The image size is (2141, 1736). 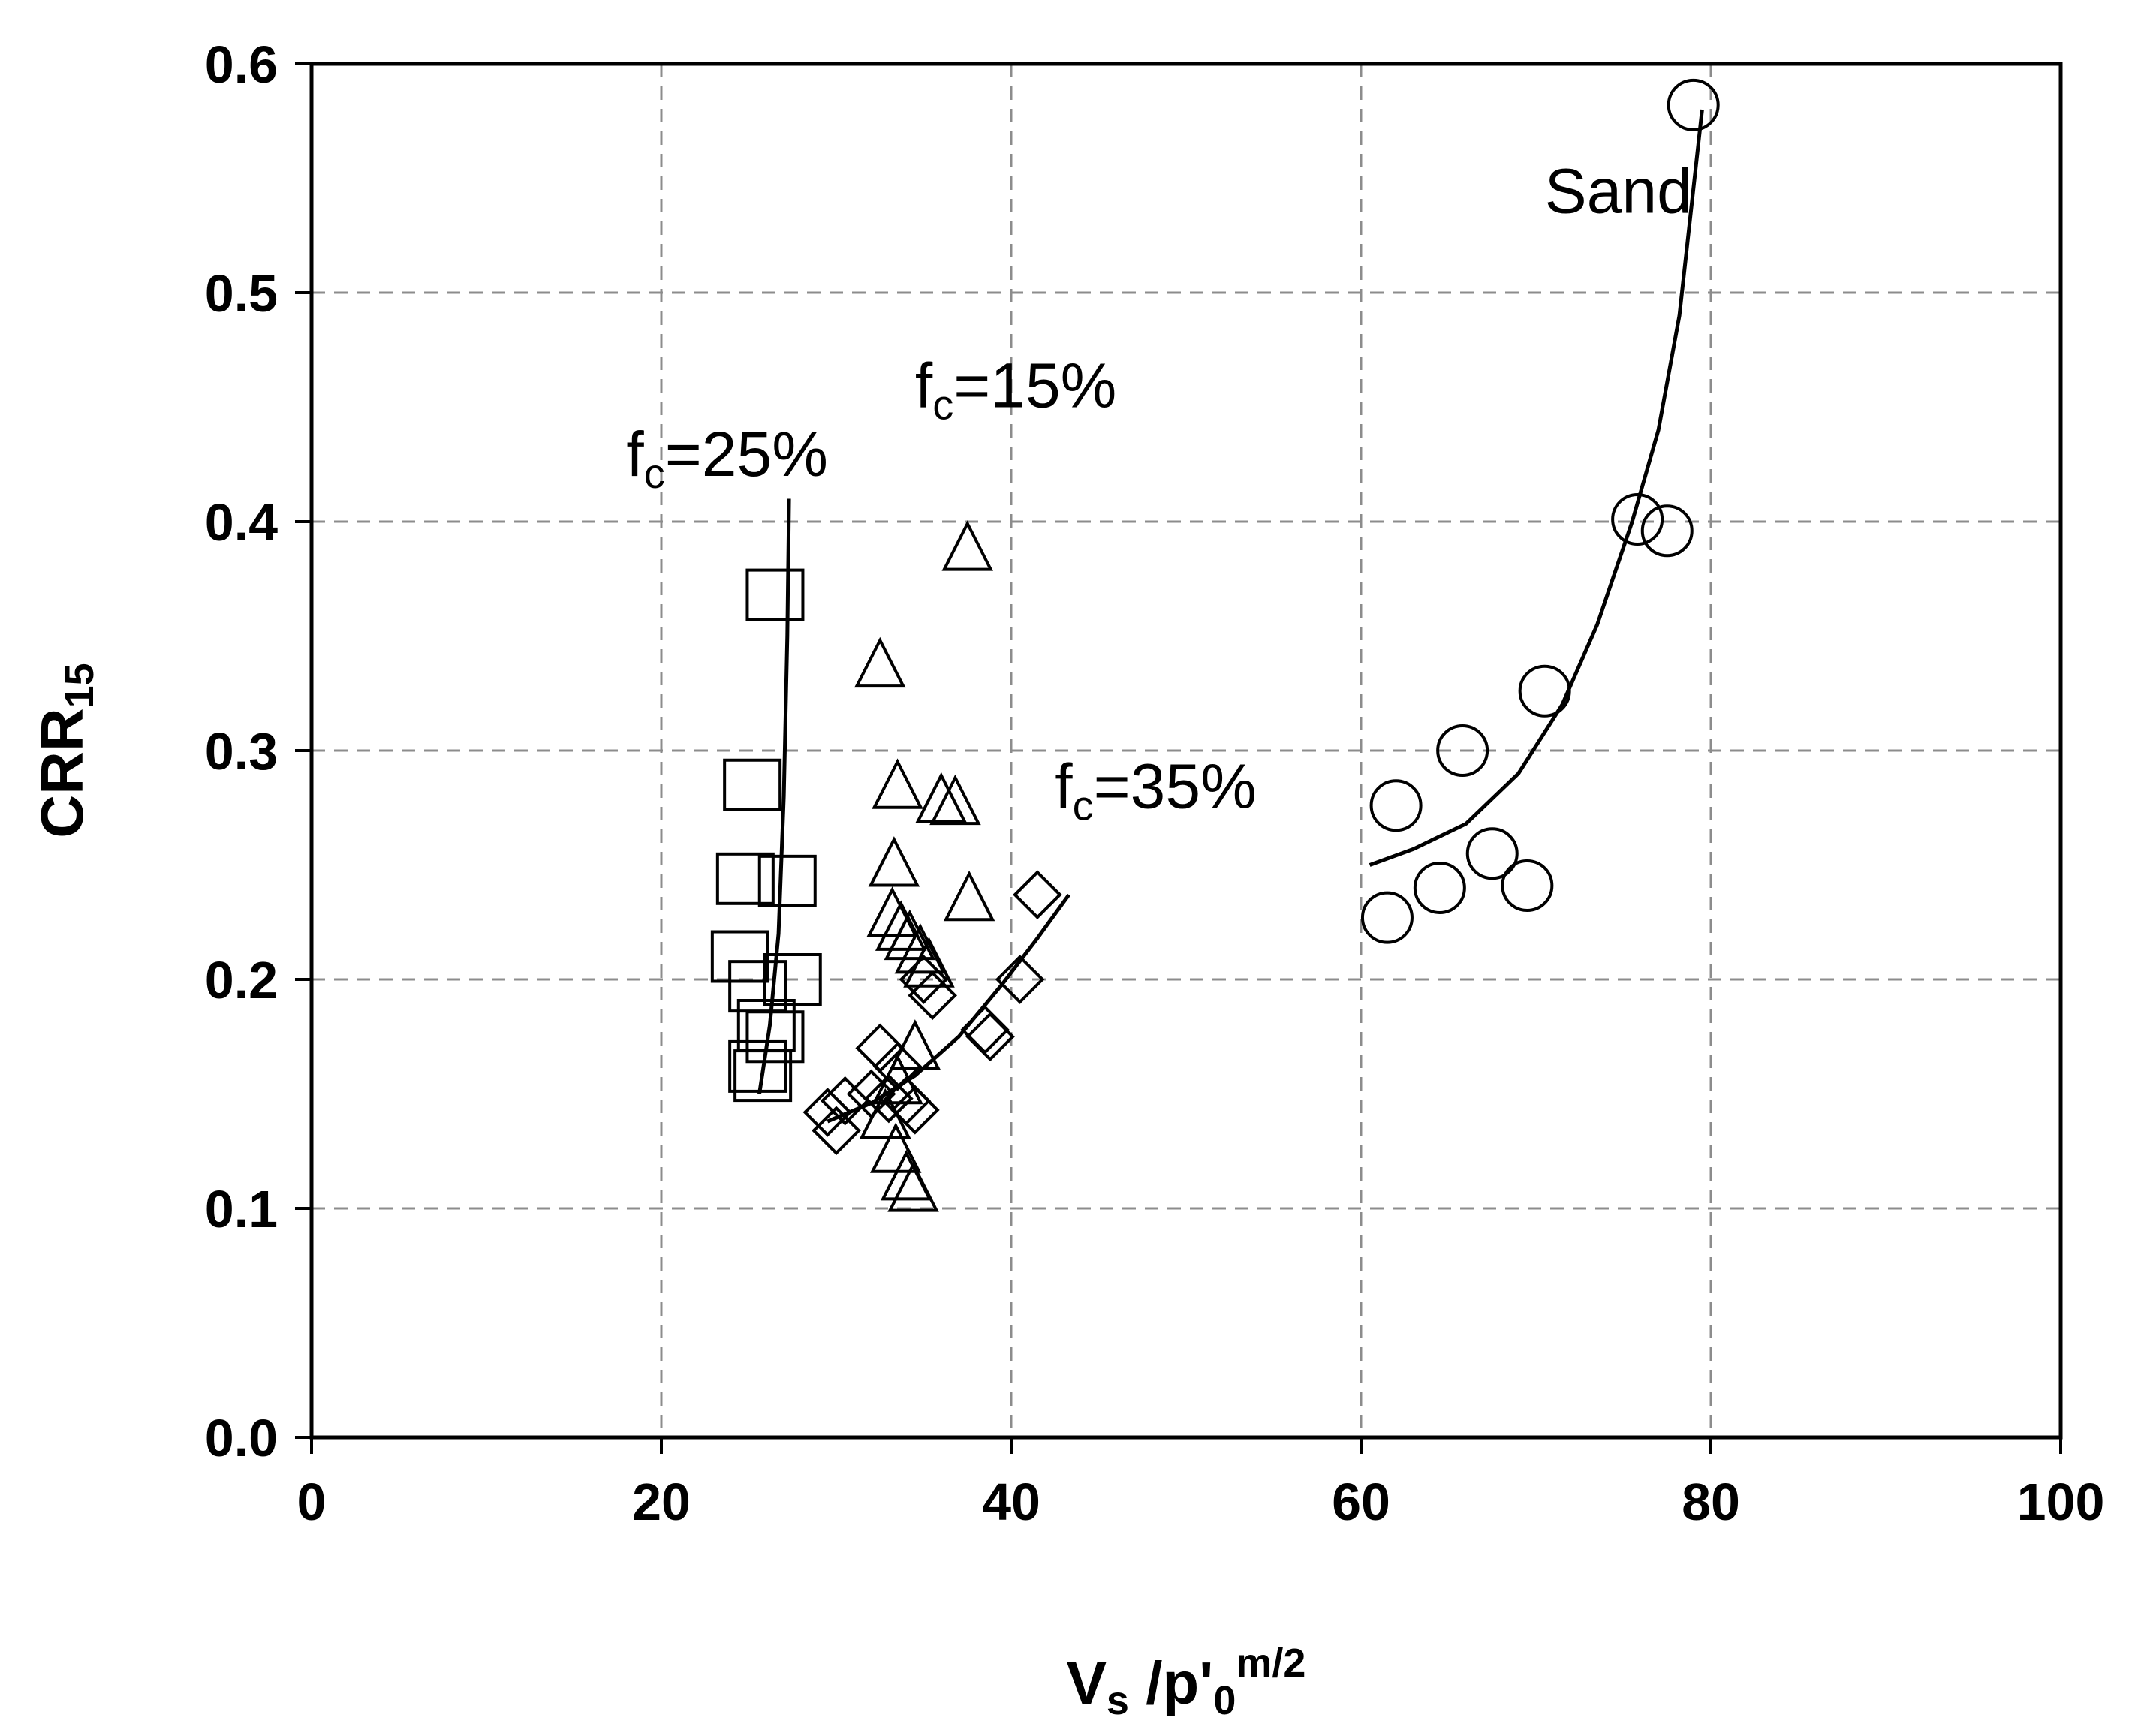 I want to click on x-tick-label: 100, so click(x=2061, y=1502).